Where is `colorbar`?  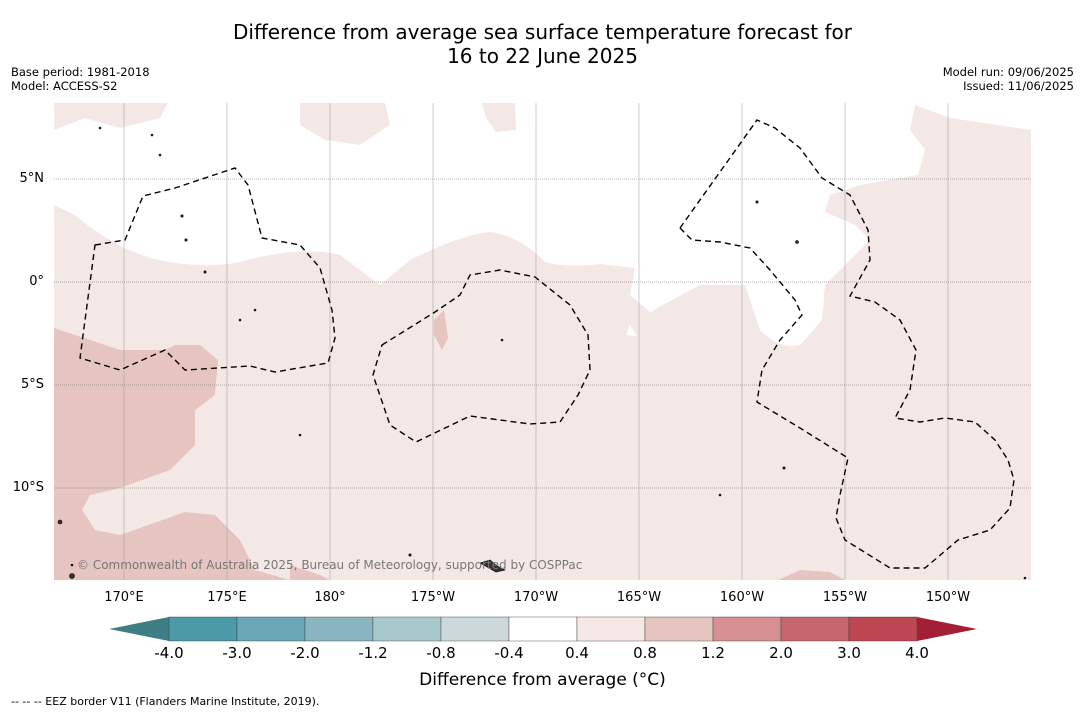 colorbar is located at coordinates (543, 629).